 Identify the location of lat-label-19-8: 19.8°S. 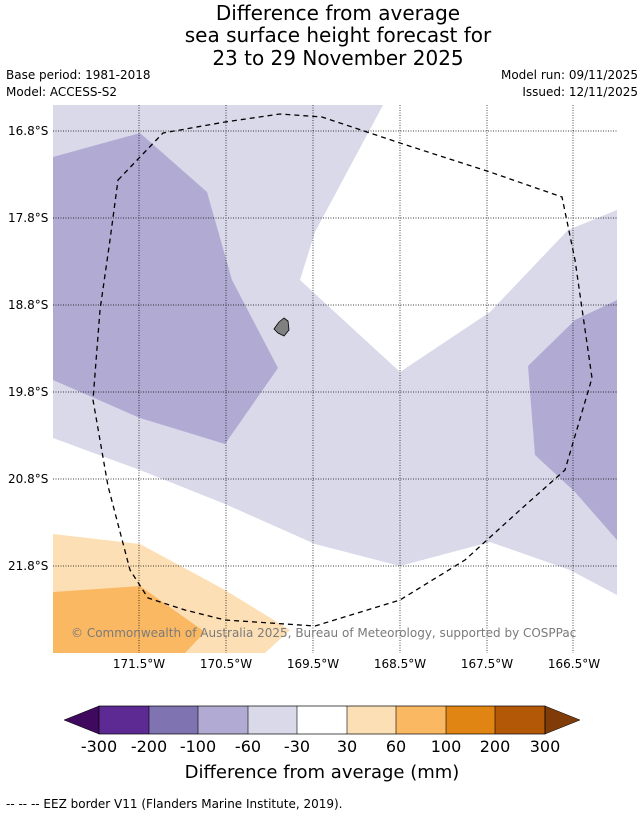
(28, 392).